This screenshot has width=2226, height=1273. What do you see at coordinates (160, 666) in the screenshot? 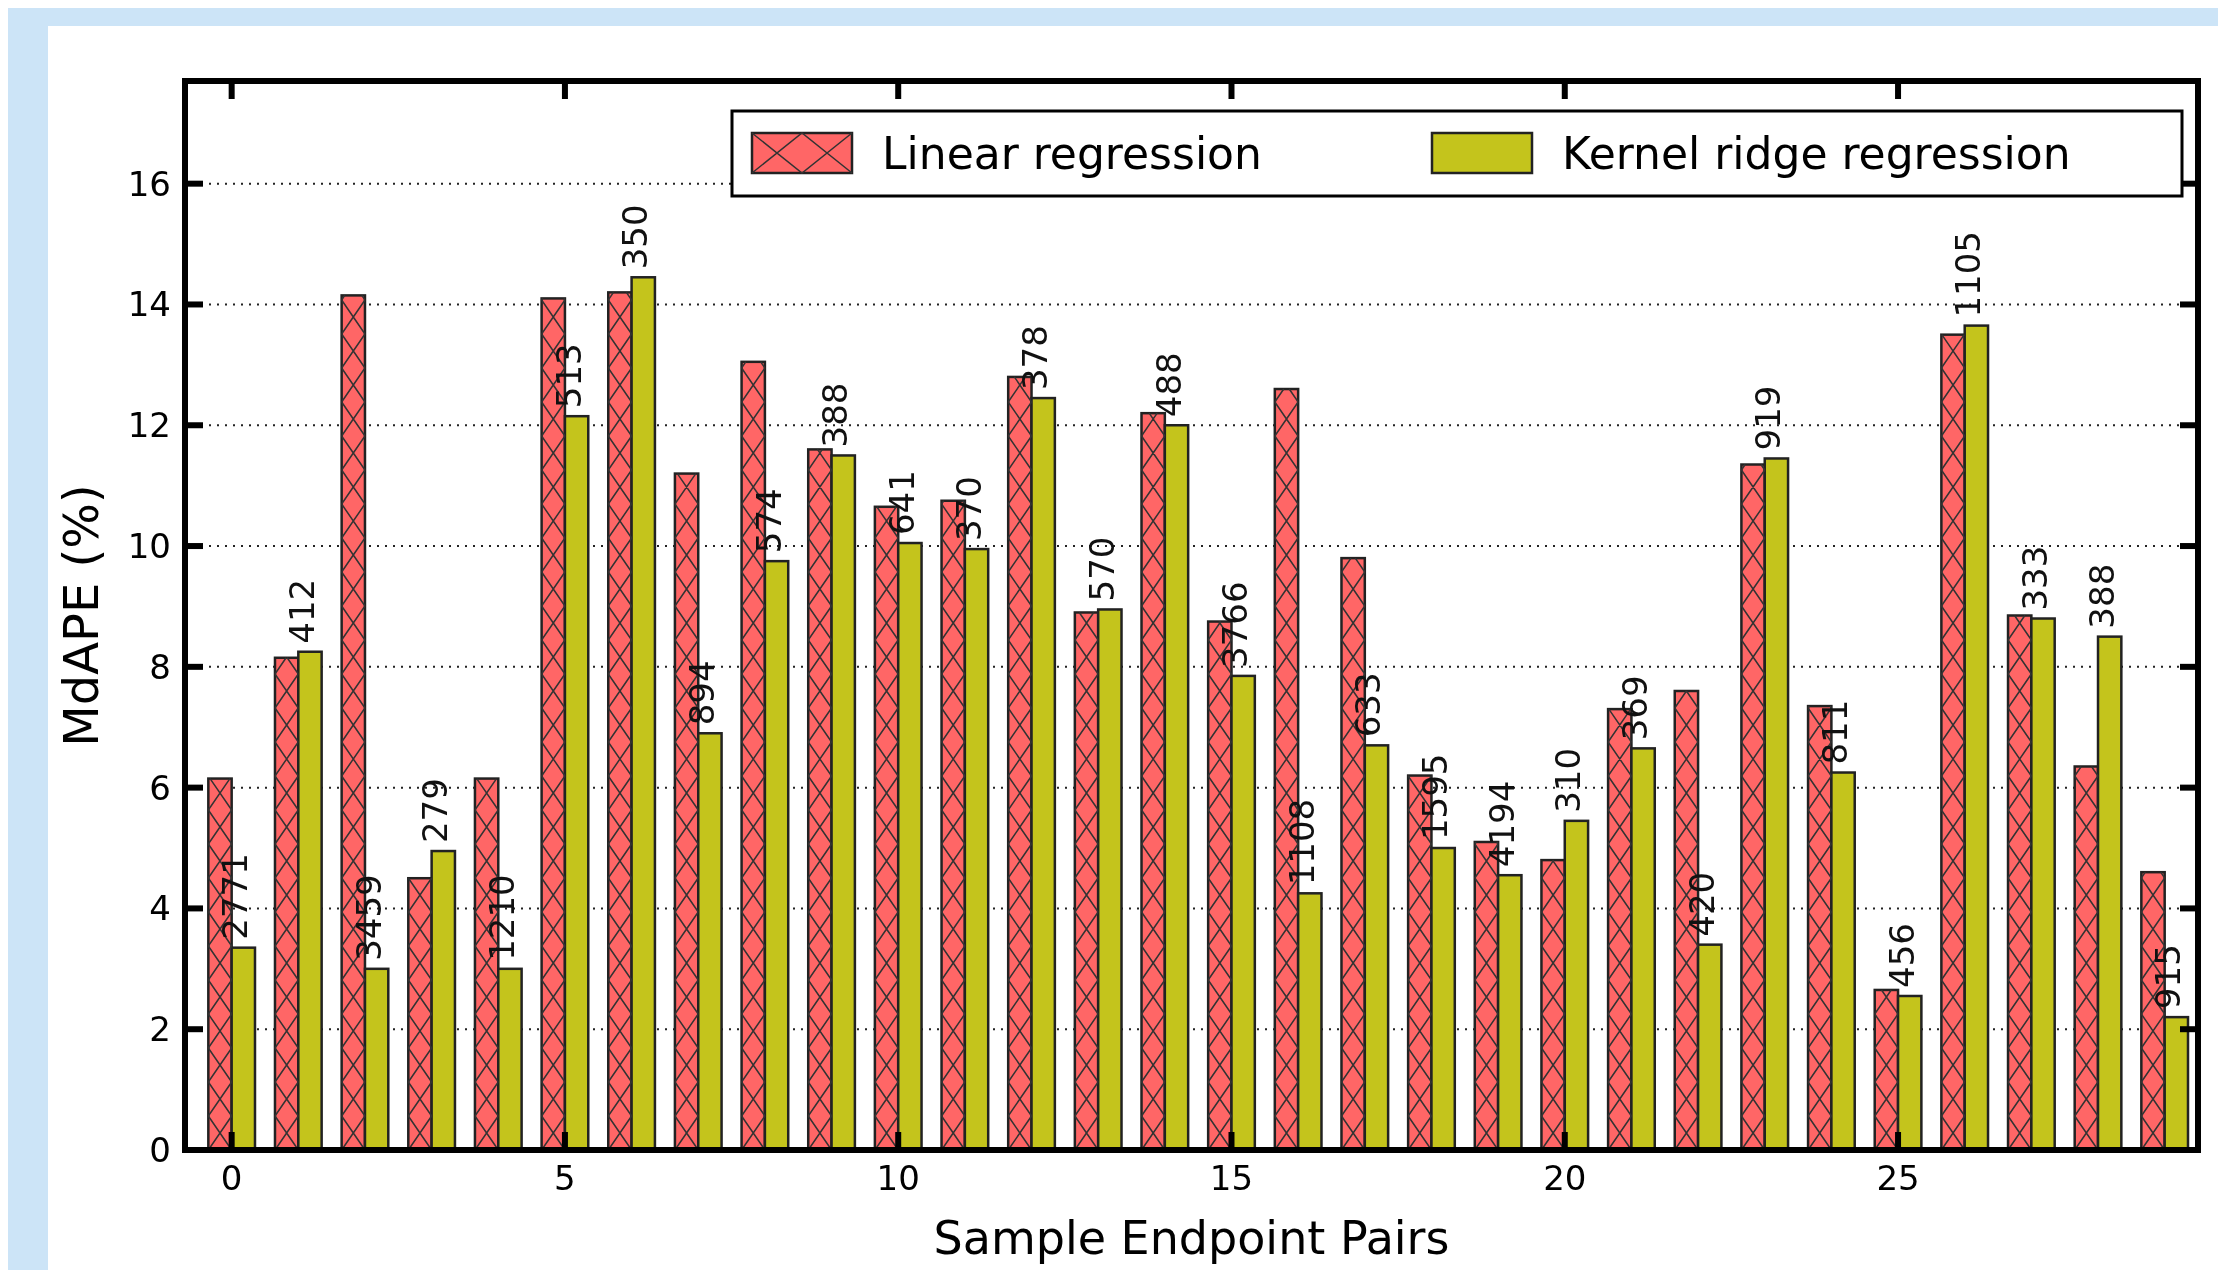
I see `y-tick-label: 8` at bounding box center [160, 666].